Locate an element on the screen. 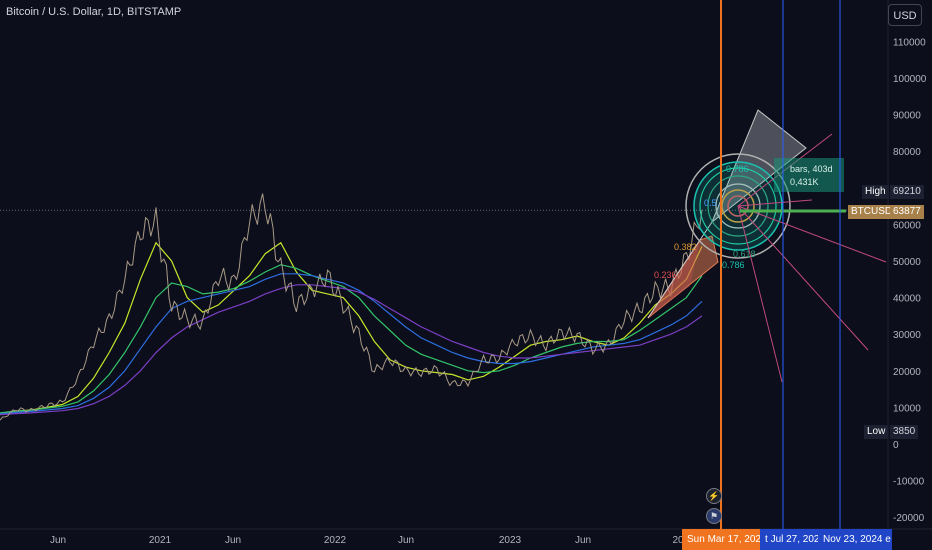  marker-b-date: Nov 23, 2024 is located at coordinates (853, 539).